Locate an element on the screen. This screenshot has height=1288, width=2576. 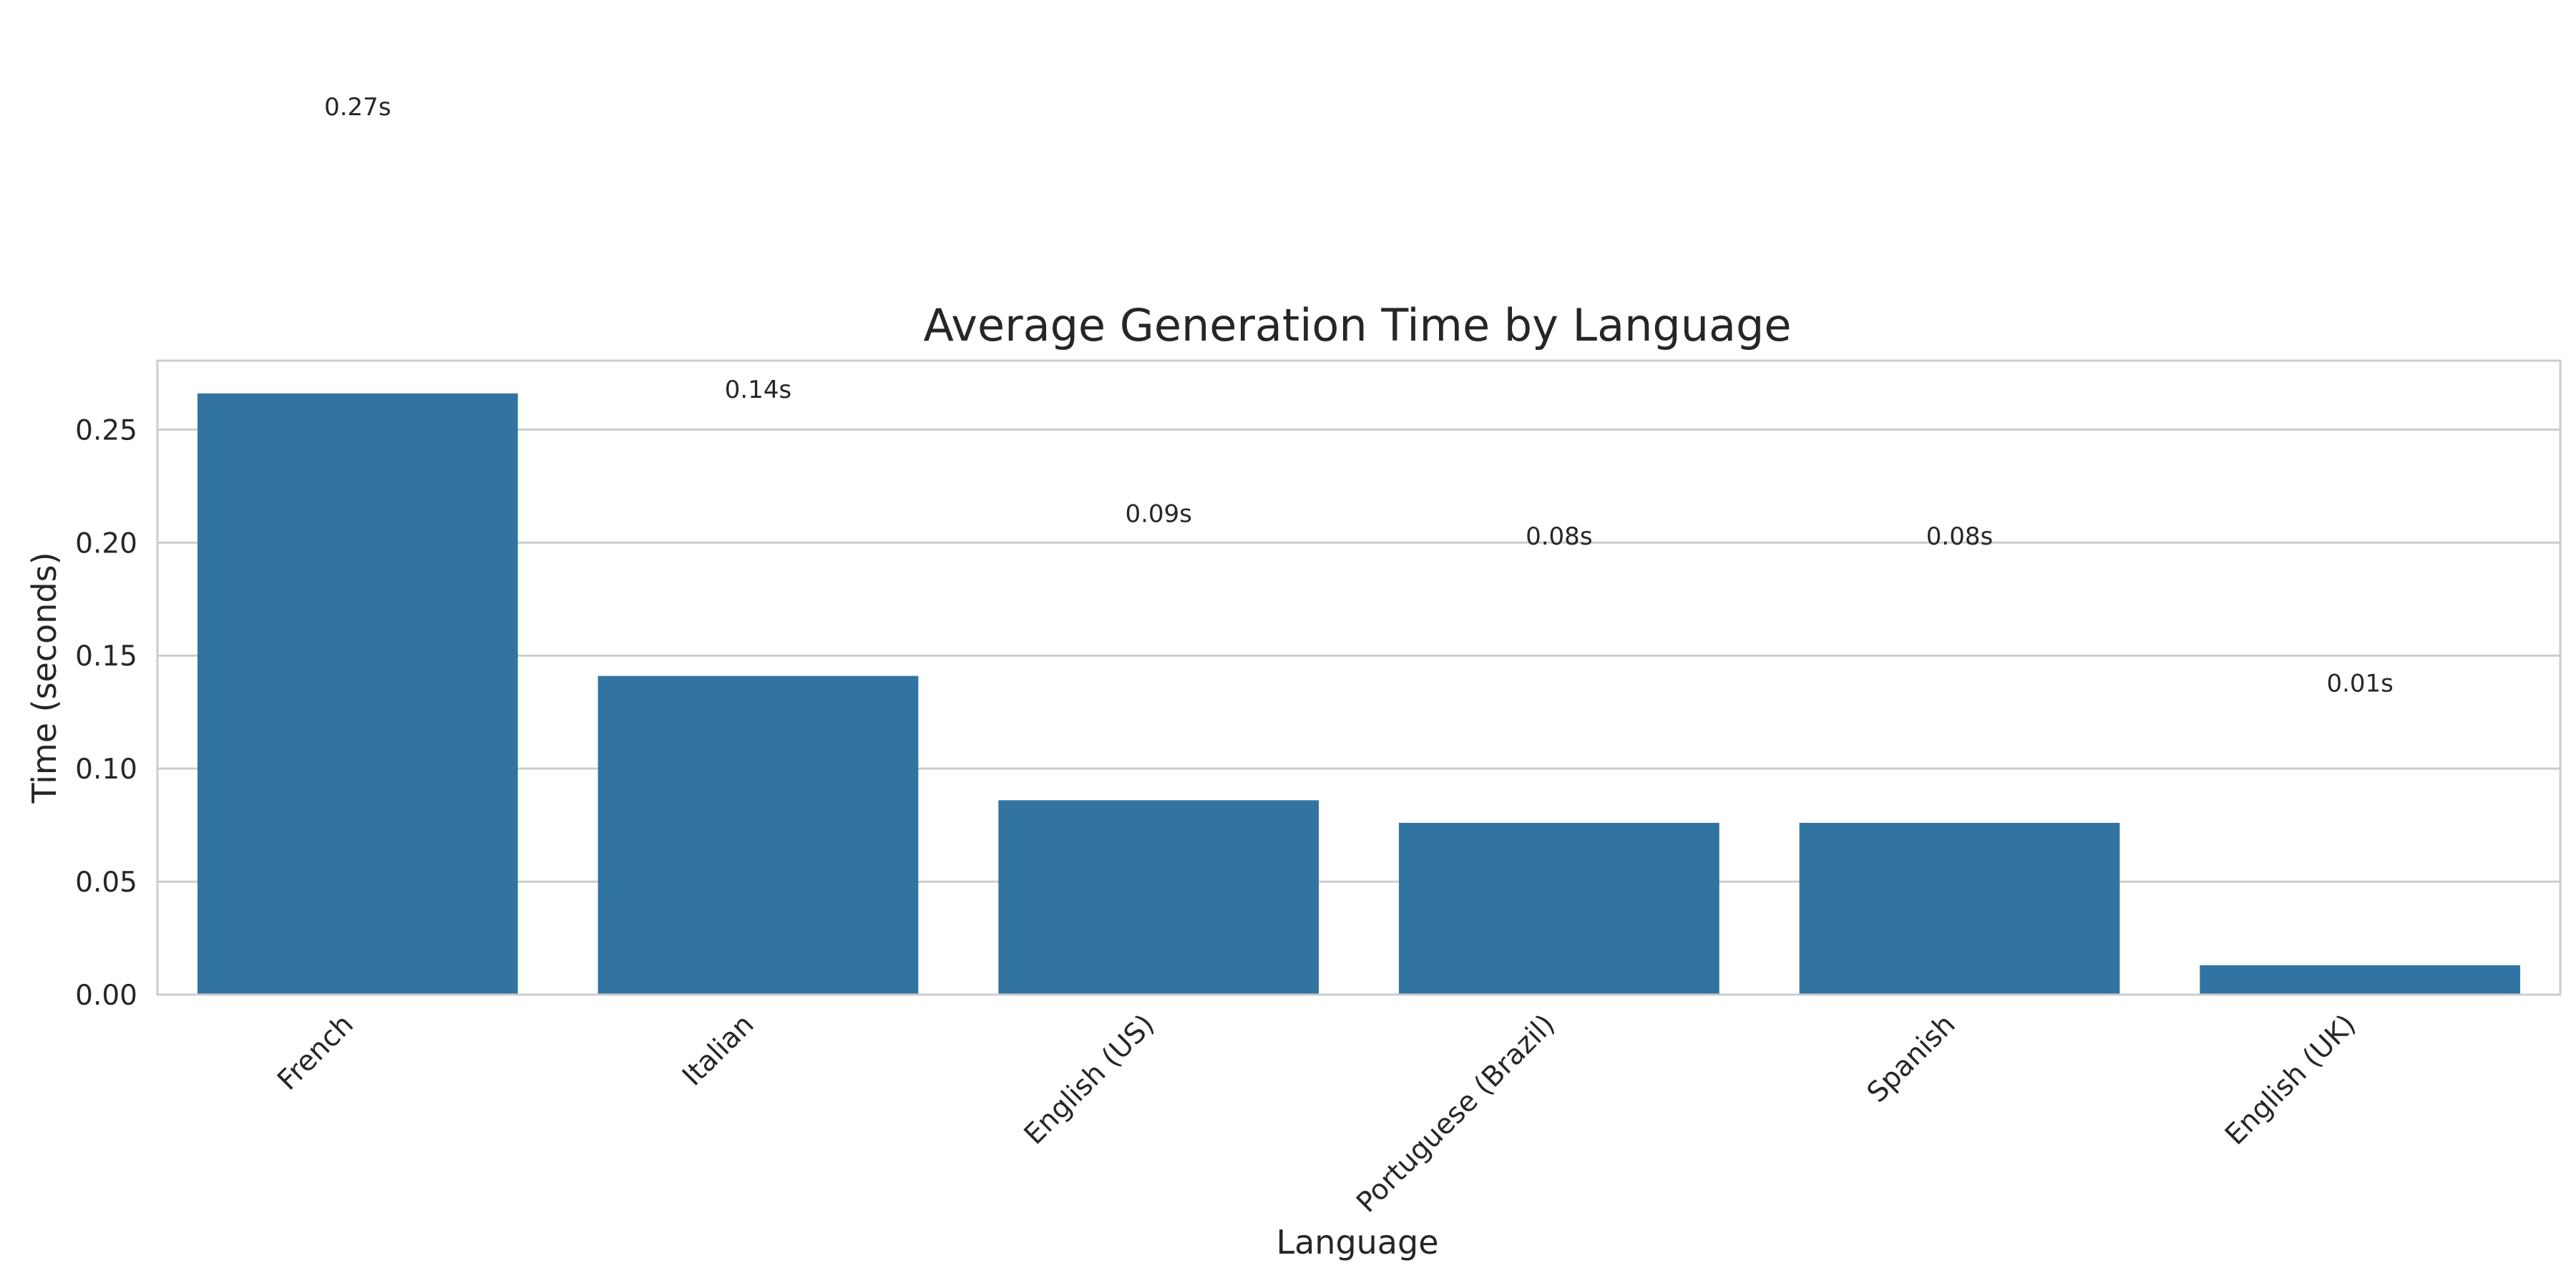
y-tick-labels: 0.00 0.05 0.10 0.15 0.20 0.25 is located at coordinates (106, 713).